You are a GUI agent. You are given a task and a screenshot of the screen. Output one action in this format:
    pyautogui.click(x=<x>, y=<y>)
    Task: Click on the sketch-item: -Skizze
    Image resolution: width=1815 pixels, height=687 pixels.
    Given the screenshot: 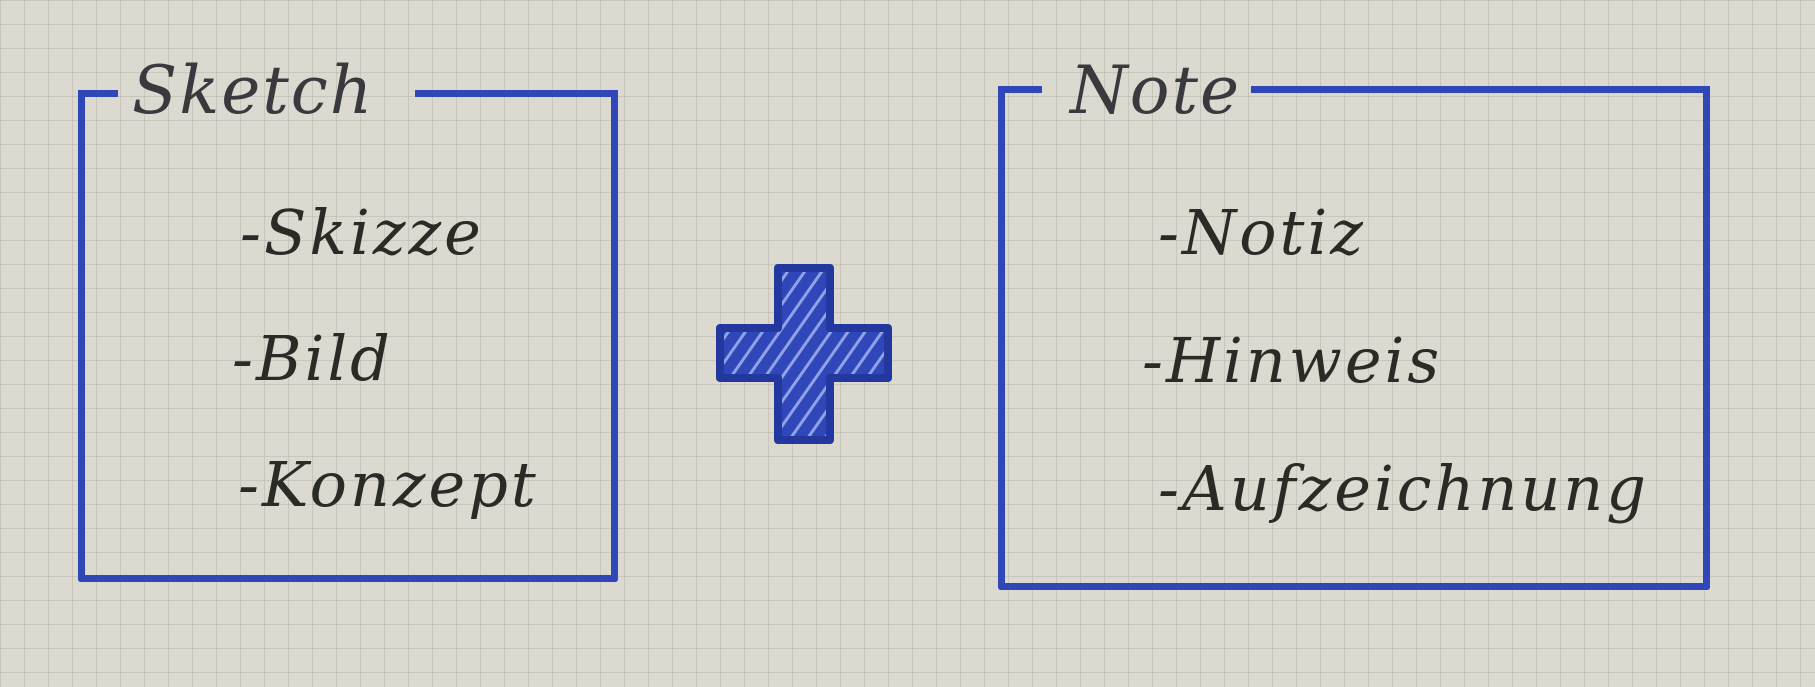 What is the action you would take?
    pyautogui.click(x=362, y=232)
    